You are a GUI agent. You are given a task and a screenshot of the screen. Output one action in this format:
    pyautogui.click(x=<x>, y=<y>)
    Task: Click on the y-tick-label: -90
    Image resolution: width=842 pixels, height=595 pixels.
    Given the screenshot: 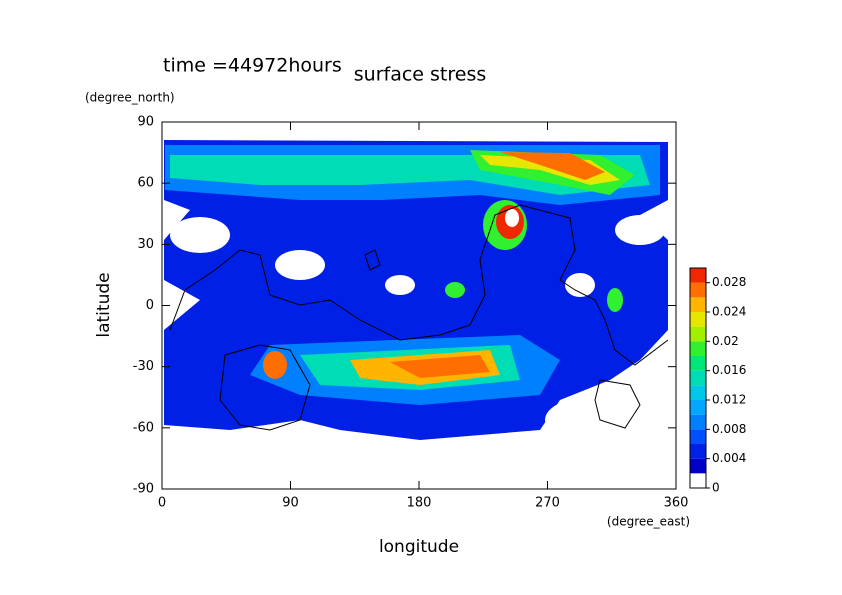 What is the action you would take?
    pyautogui.click(x=143, y=489)
    